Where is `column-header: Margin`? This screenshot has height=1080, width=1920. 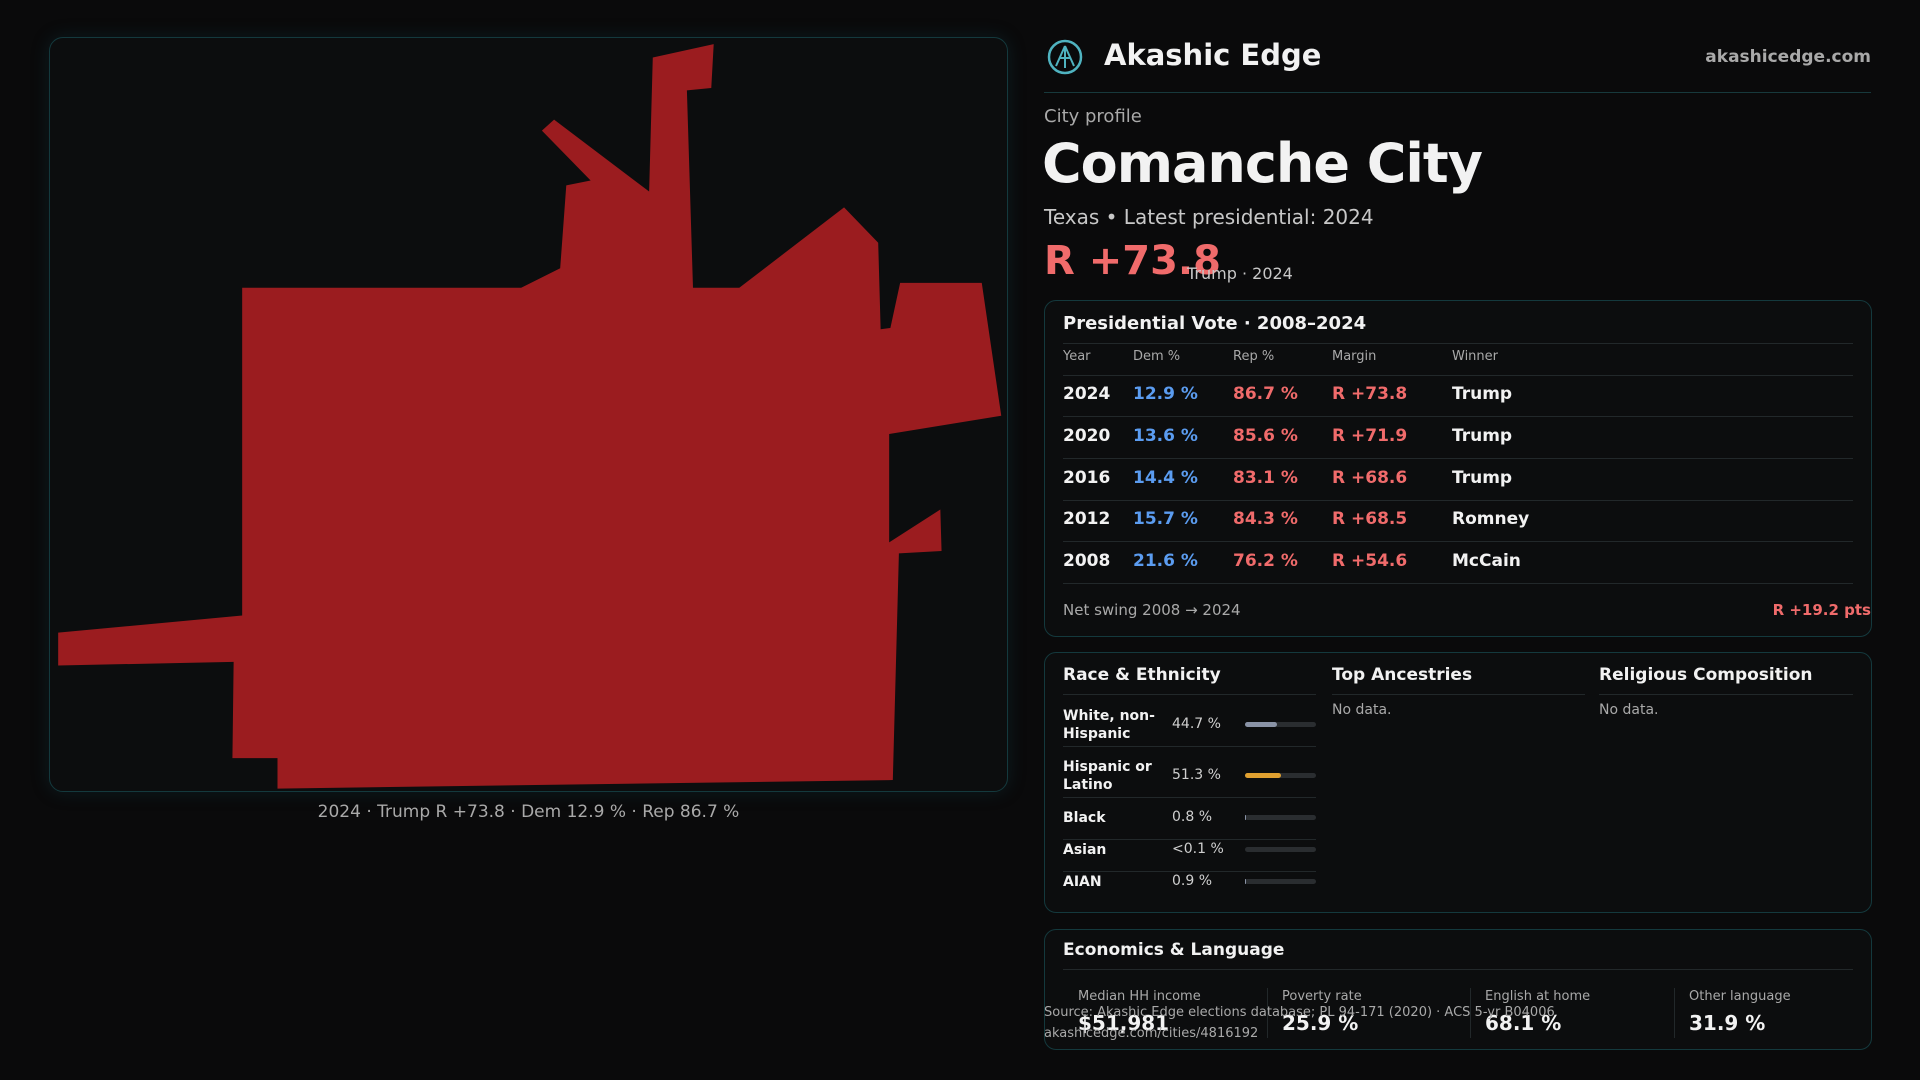
column-header: Margin is located at coordinates (1354, 356).